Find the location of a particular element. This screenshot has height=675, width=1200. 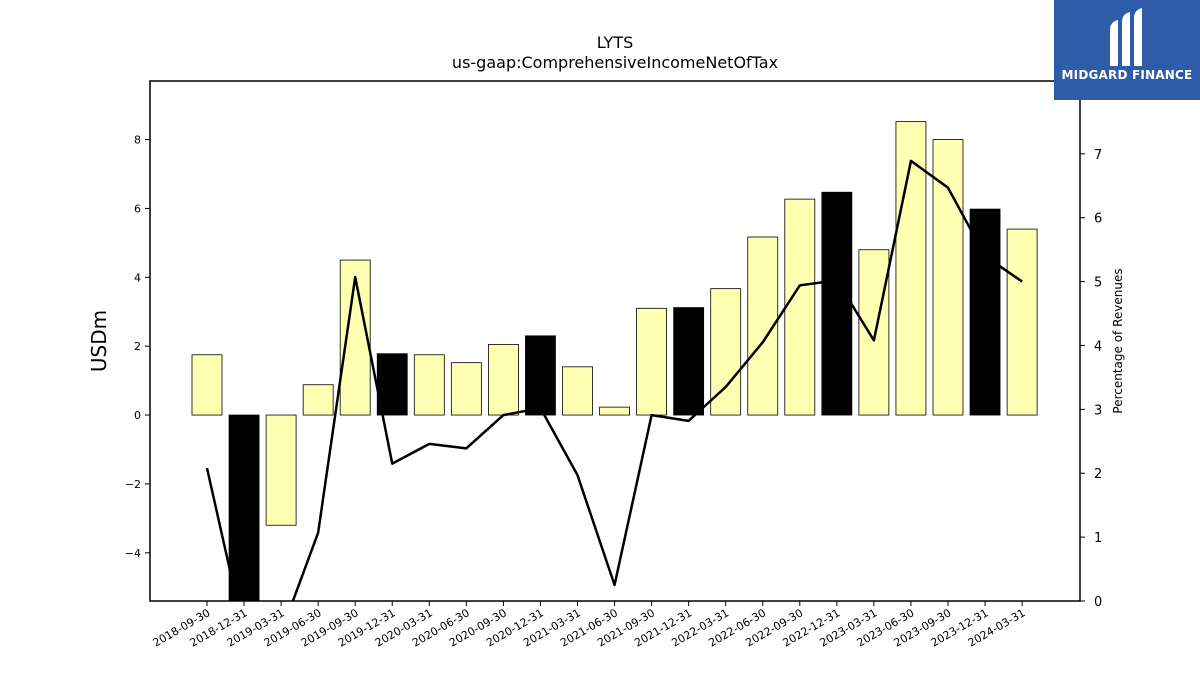

y-right-tick-label: 6 is located at coordinates (1098, 219).